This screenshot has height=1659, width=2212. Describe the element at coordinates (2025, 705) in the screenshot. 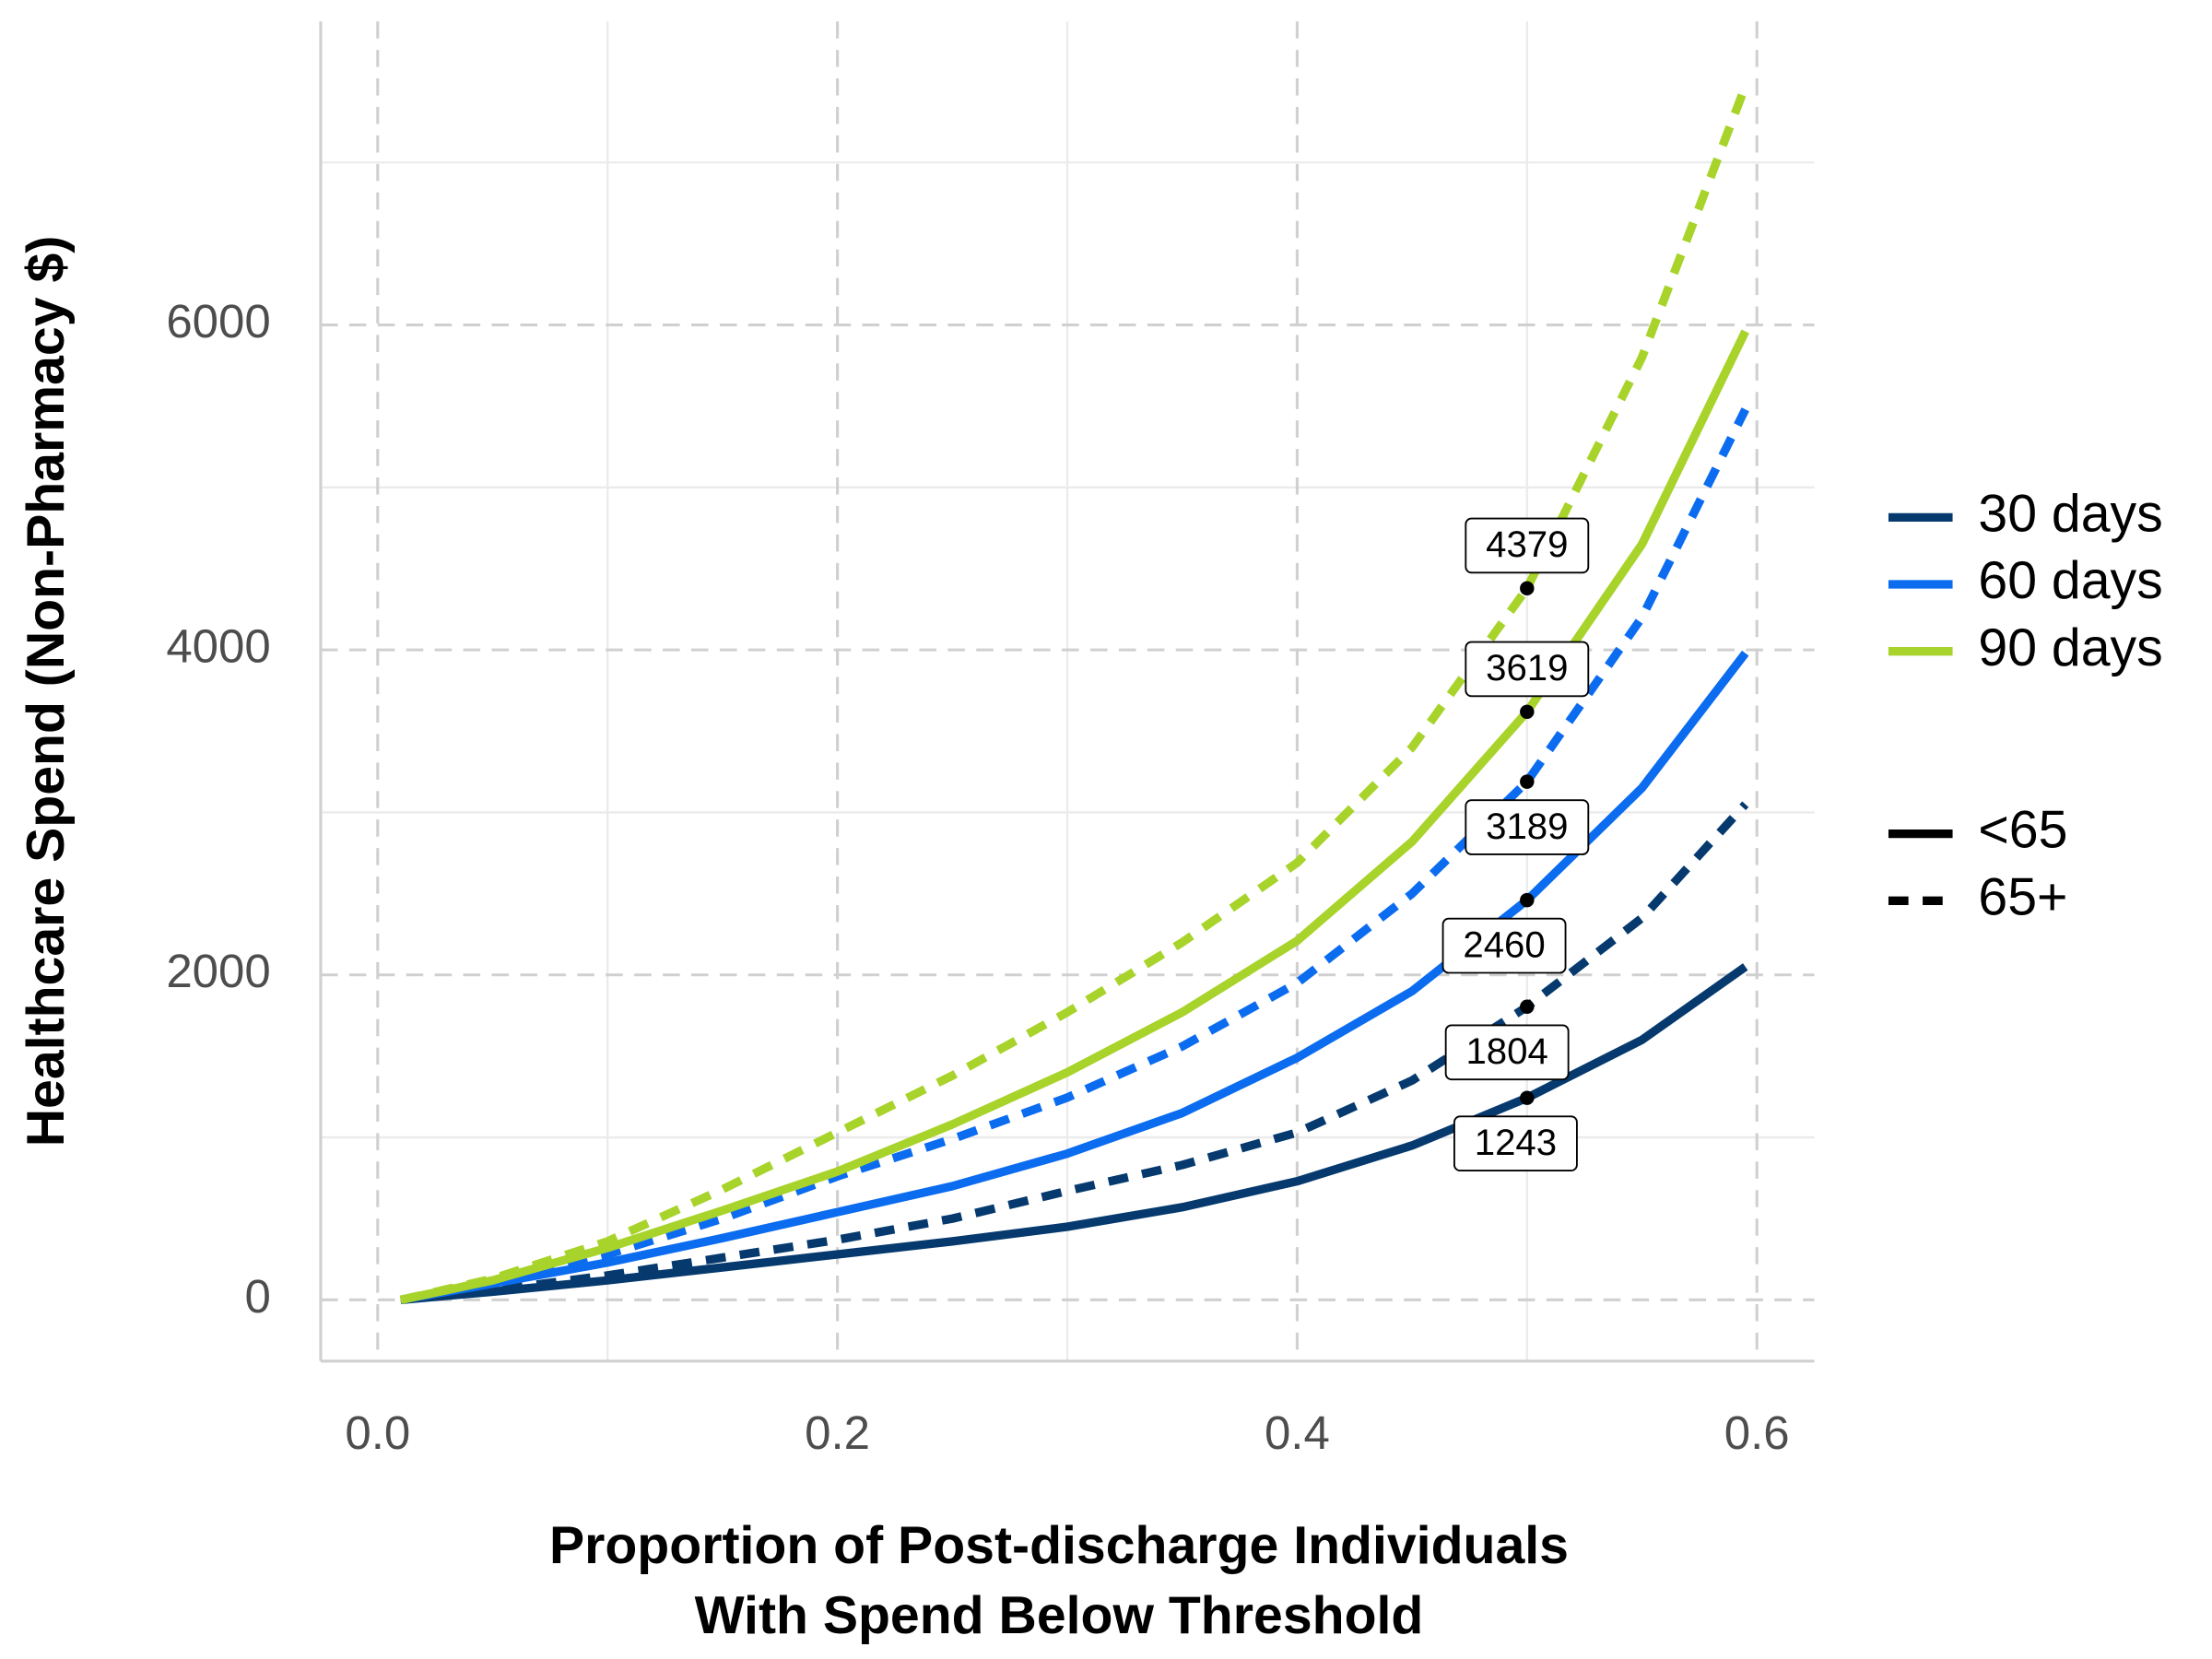

I see `legend: 30 days 60 days 90 days <65 65+` at that location.